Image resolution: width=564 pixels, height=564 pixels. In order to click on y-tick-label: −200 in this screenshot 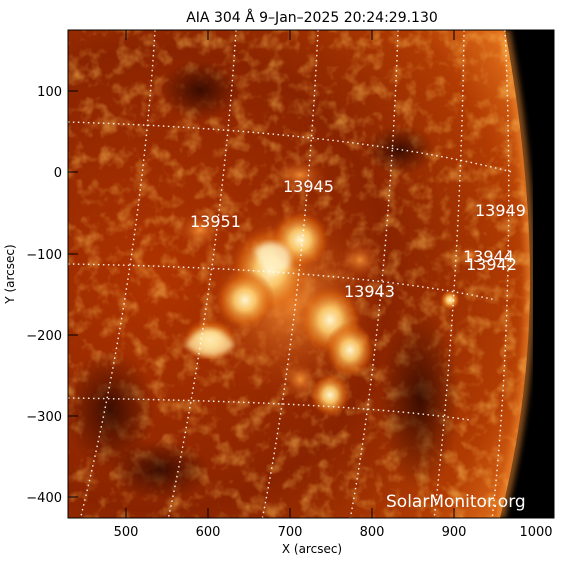, I will do `click(44, 336)`.